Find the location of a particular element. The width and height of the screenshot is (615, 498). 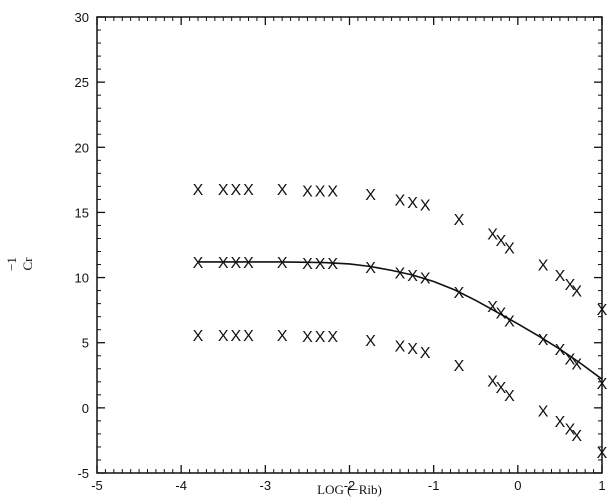

x-axis-label: LOG (−Rib) is located at coordinates (349, 489).